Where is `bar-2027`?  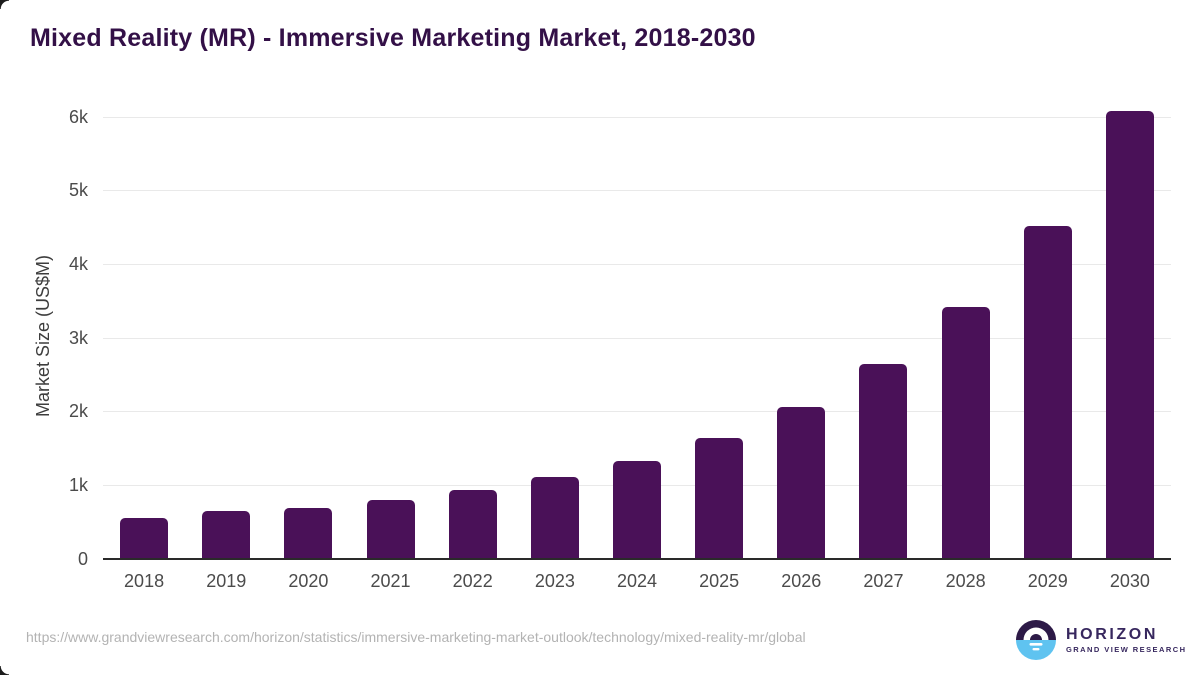
bar-2027 is located at coordinates (883, 461).